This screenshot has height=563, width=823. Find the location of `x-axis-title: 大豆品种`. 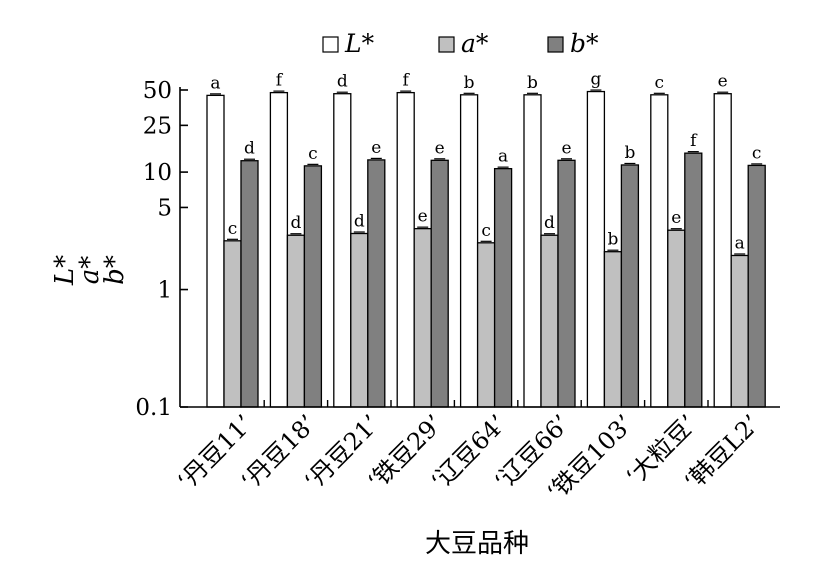

x-axis-title: 大豆品种 is located at coordinates (477, 544).